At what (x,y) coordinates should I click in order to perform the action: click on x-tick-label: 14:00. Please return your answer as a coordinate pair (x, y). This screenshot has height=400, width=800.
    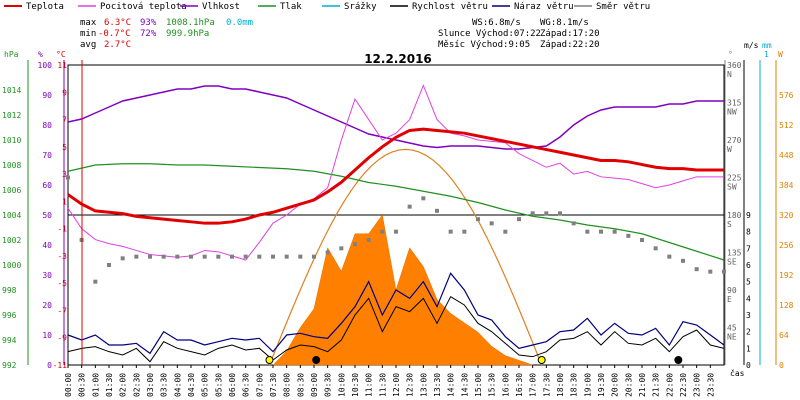
    Looking at the image, I should click on (451, 385).